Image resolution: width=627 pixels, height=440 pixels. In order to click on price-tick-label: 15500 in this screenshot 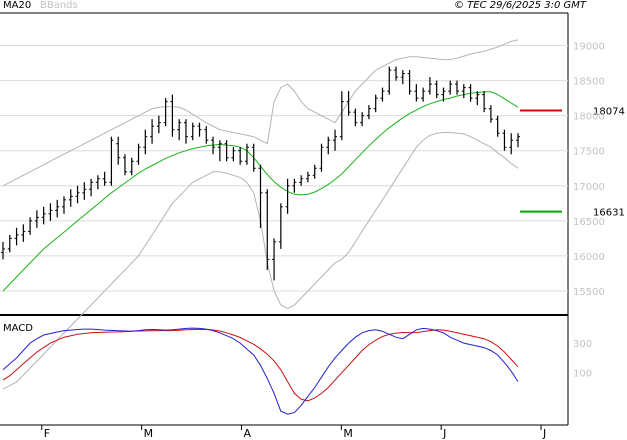, I will do `click(589, 292)`.